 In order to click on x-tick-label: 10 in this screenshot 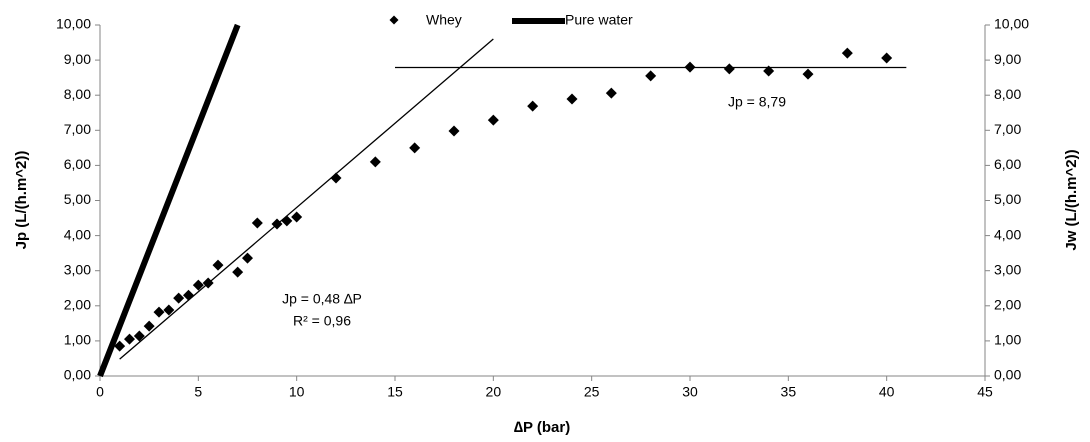, I will do `click(297, 392)`.